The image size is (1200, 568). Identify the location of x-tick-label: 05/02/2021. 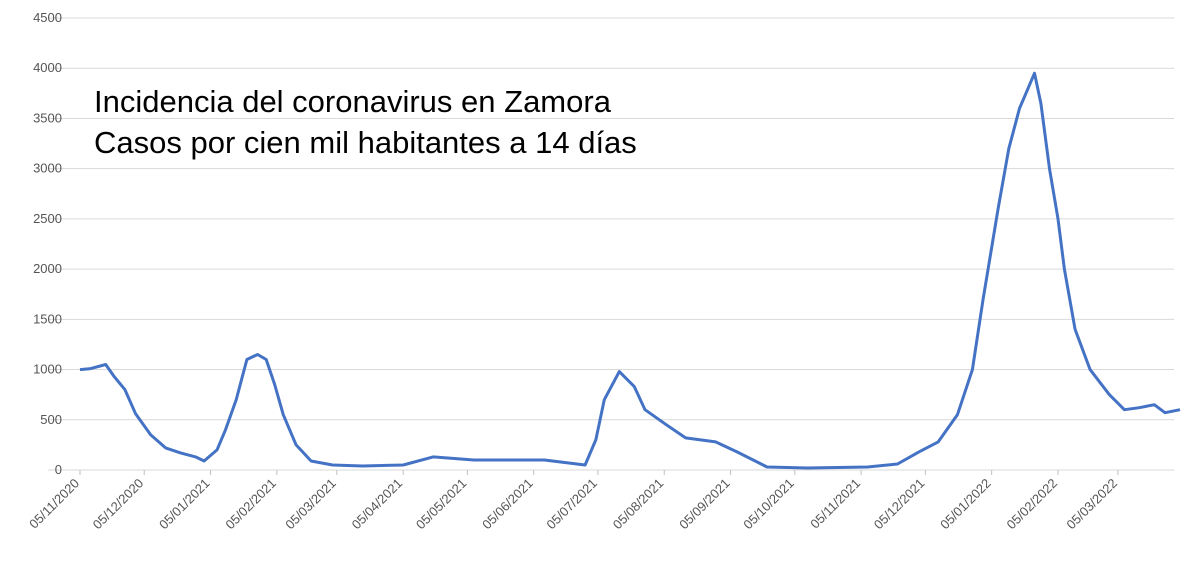
(250, 504).